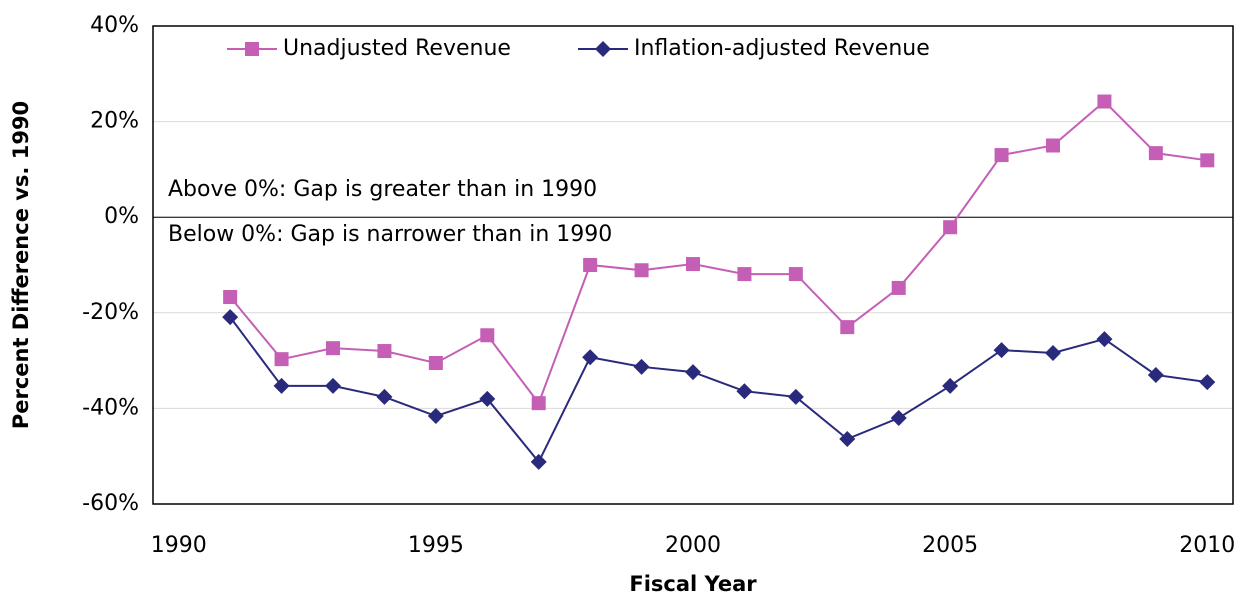 This screenshot has height=599, width=1246. I want to click on x-tick-label: 2010, so click(1207, 545).